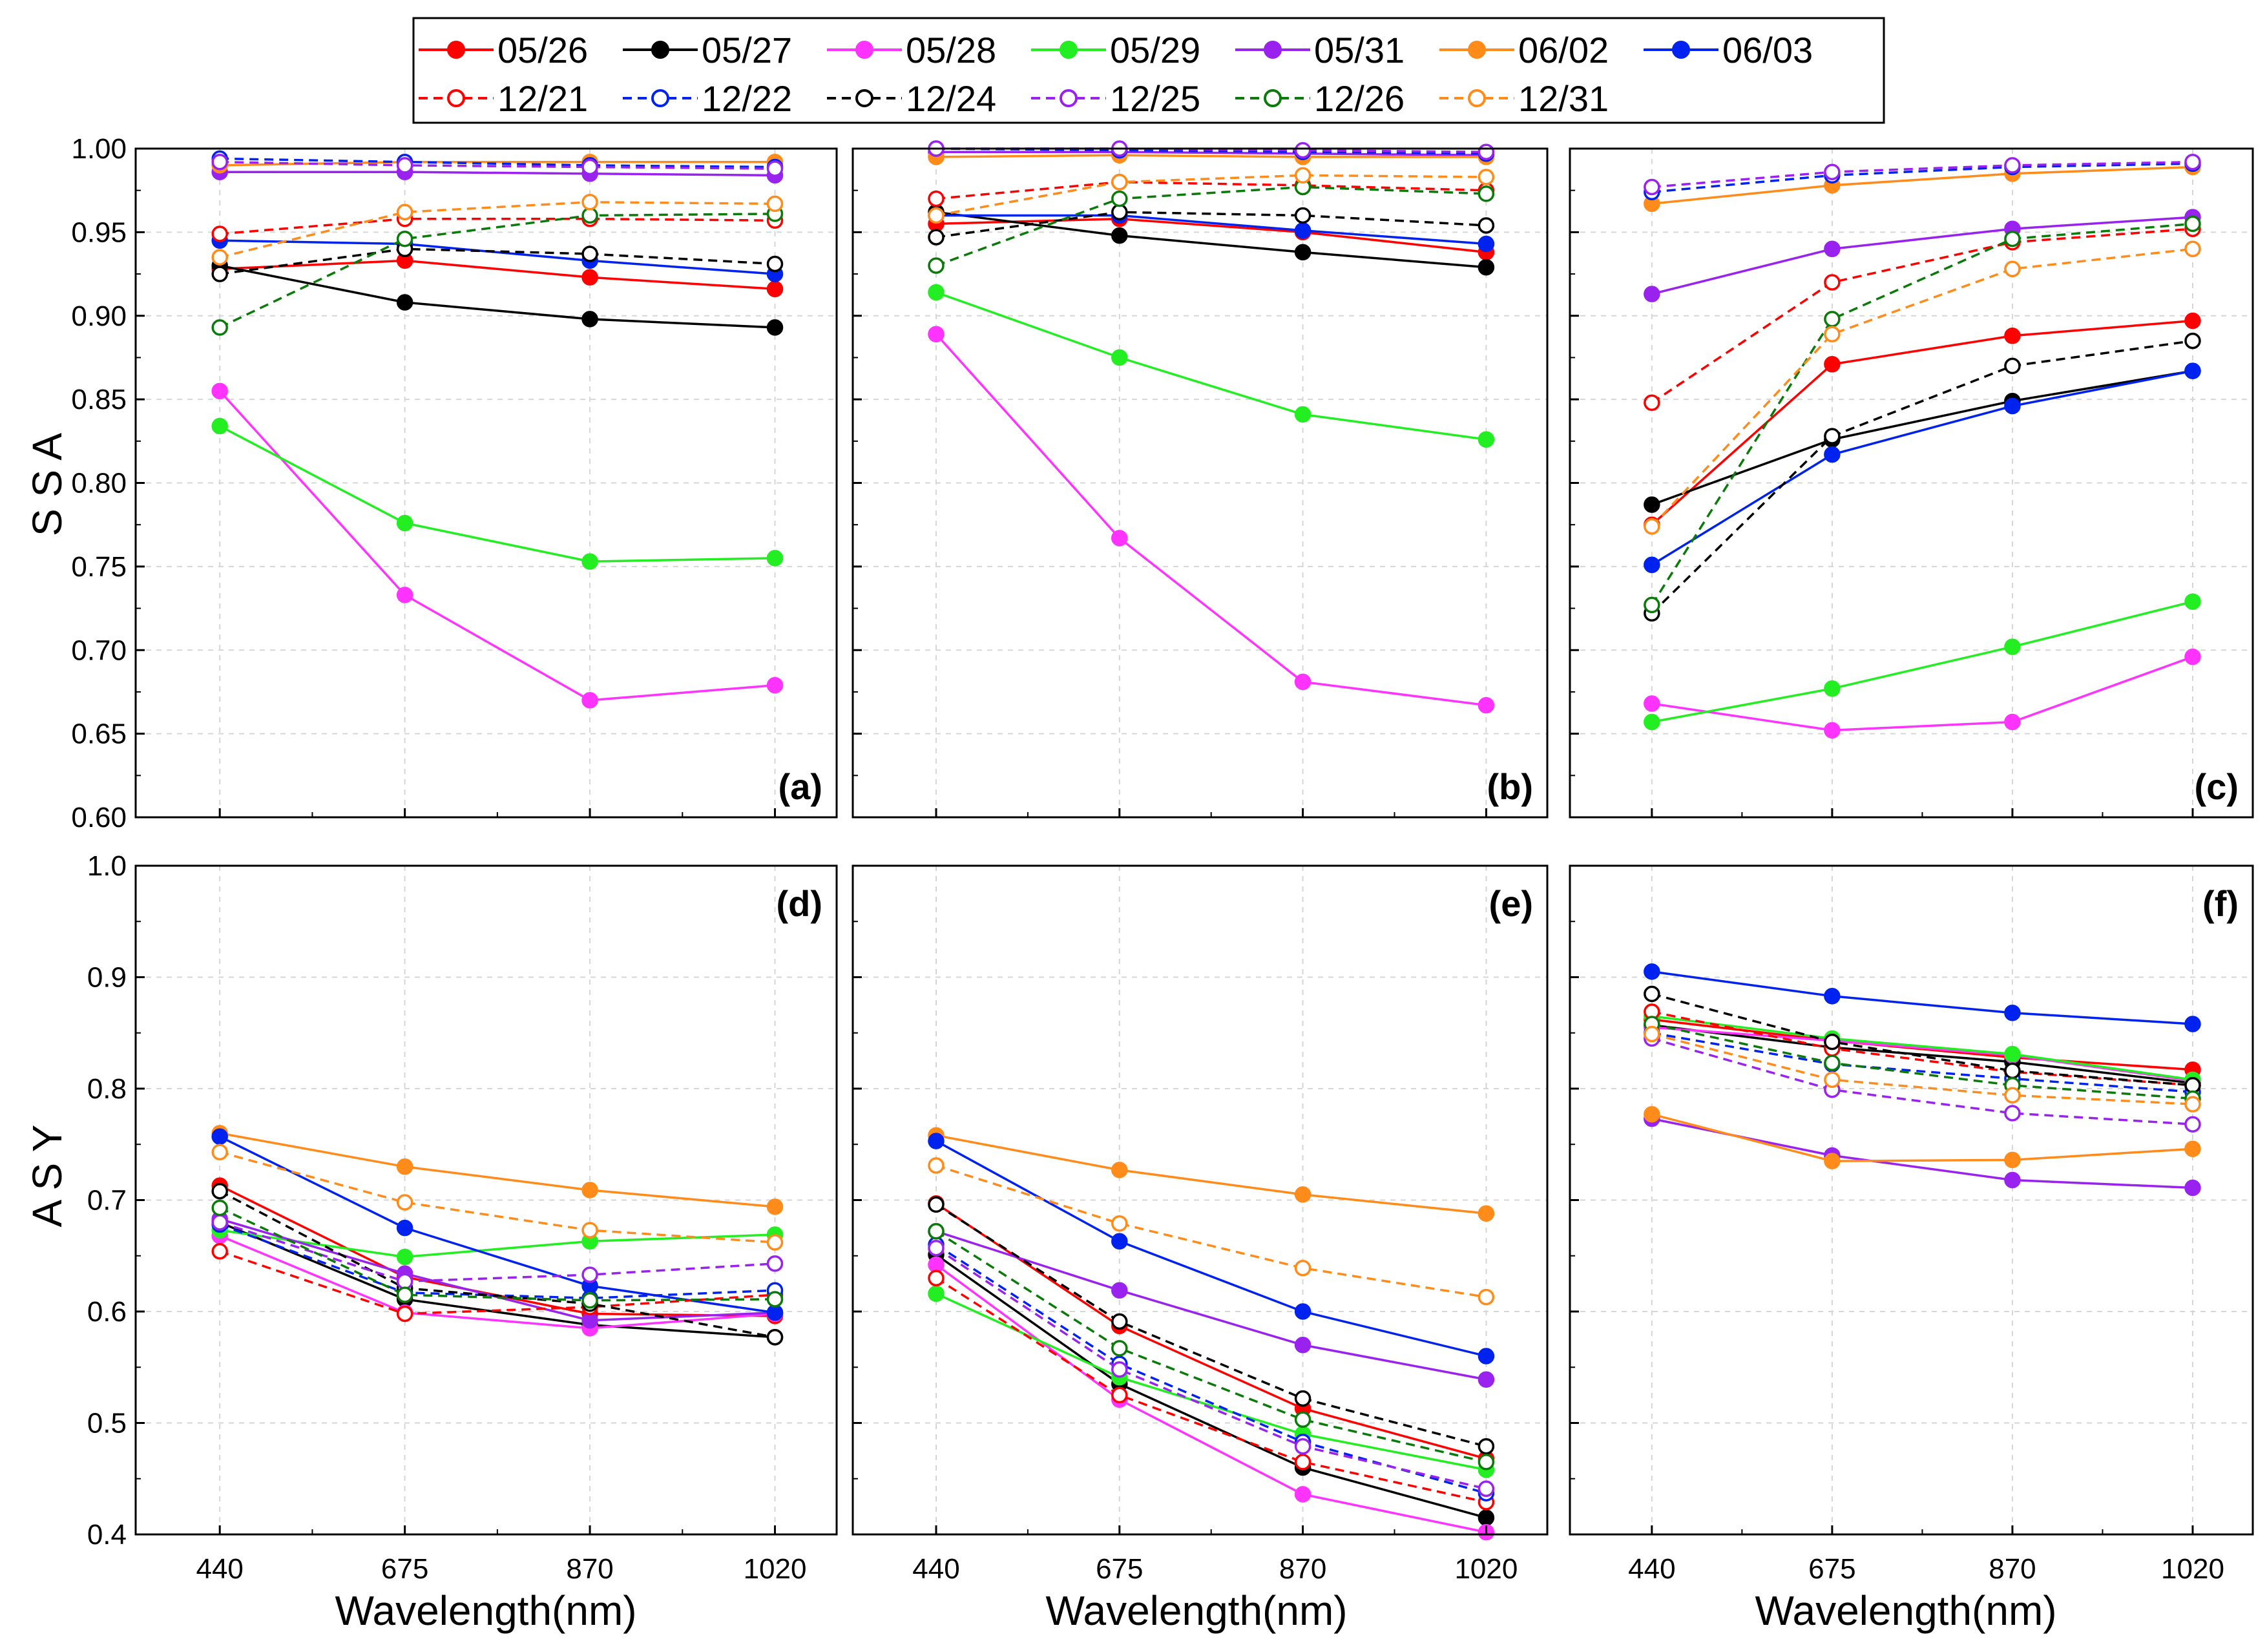 The height and width of the screenshot is (1652, 2267). I want to click on series-line-e-05/27, so click(1211, 1386).